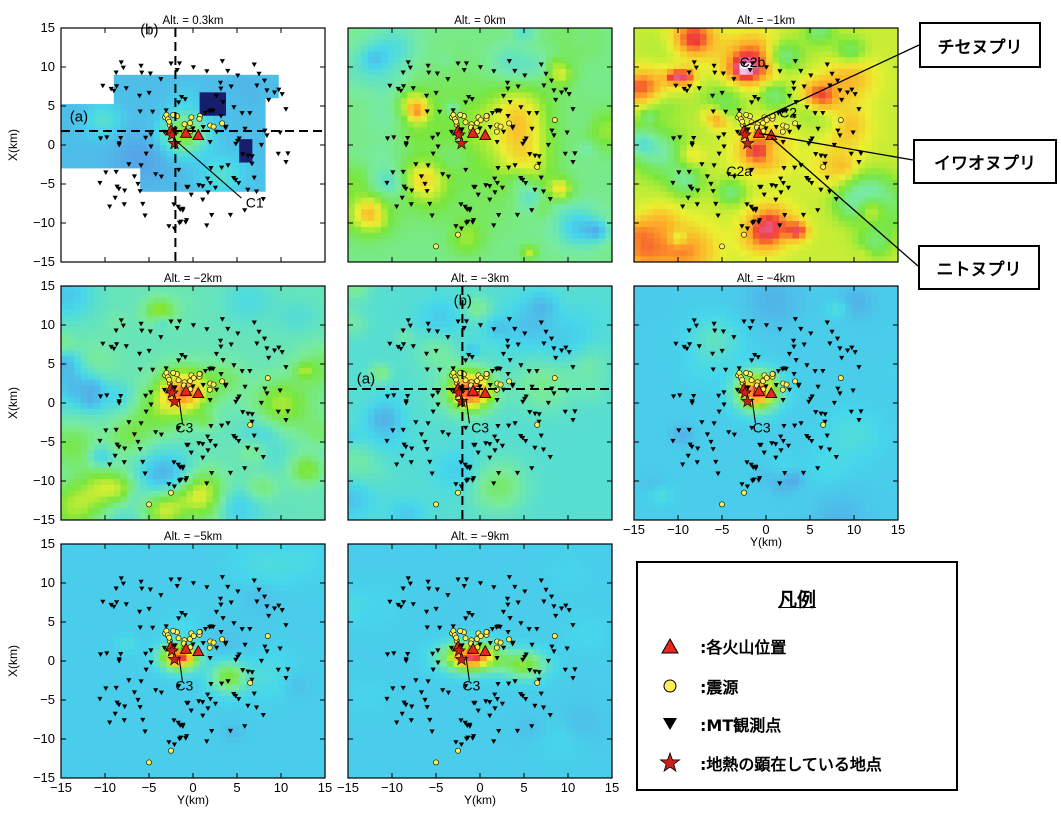 This screenshot has width=1061, height=814. What do you see at coordinates (51, 144) in the screenshot?
I see `y-tick-label: 0` at bounding box center [51, 144].